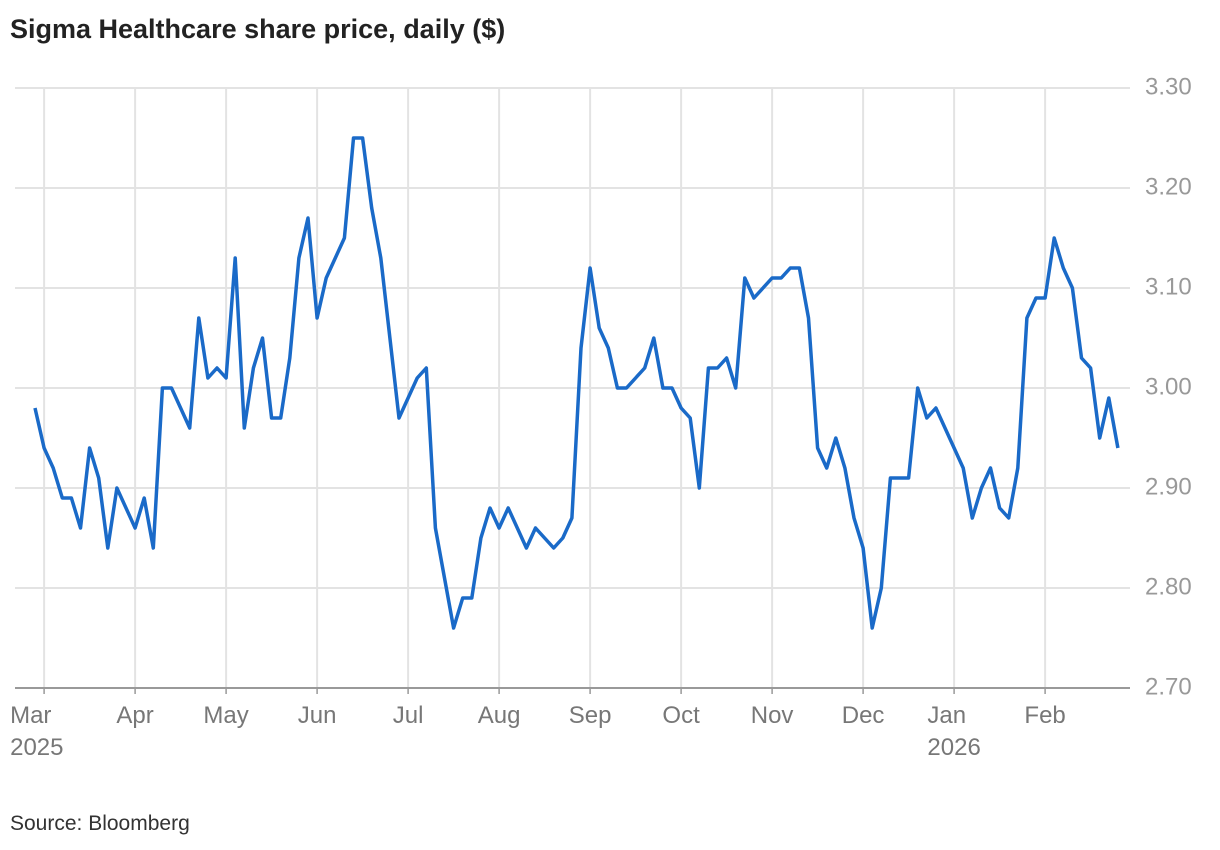  Describe the element at coordinates (772, 715) in the screenshot. I see `x-tick-label: Nov` at that location.